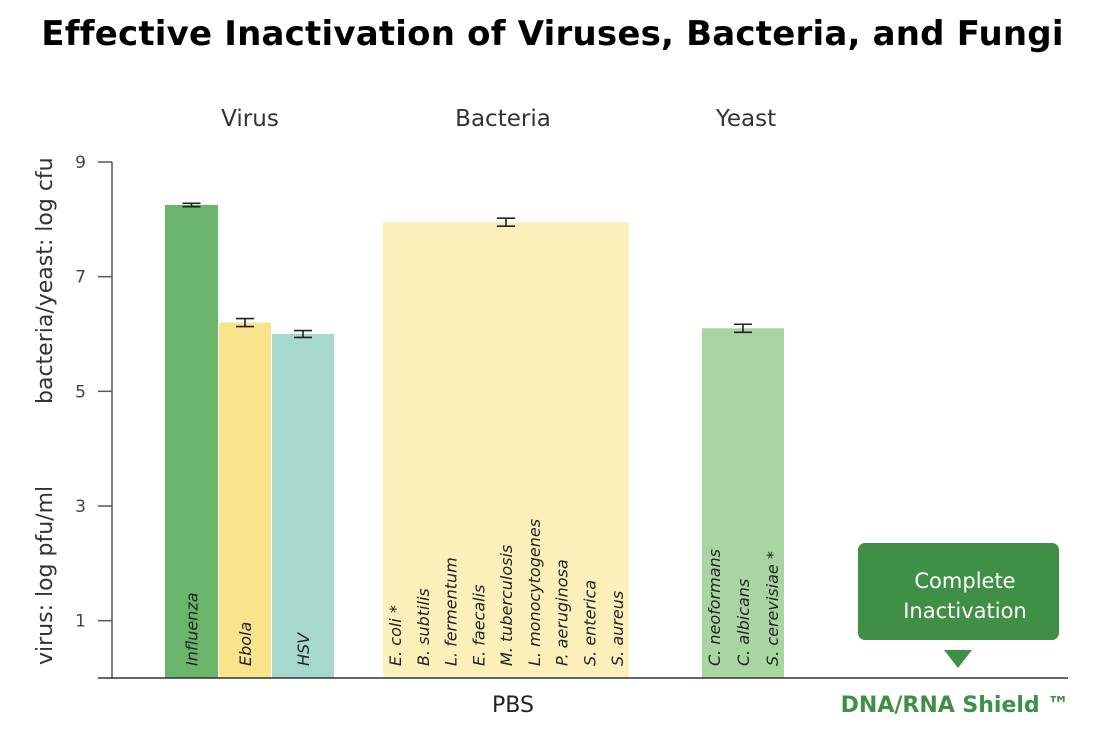  Describe the element at coordinates (584, 697) in the screenshot. I see `x-axis: PBS DNA/RNA Shield ™` at that location.